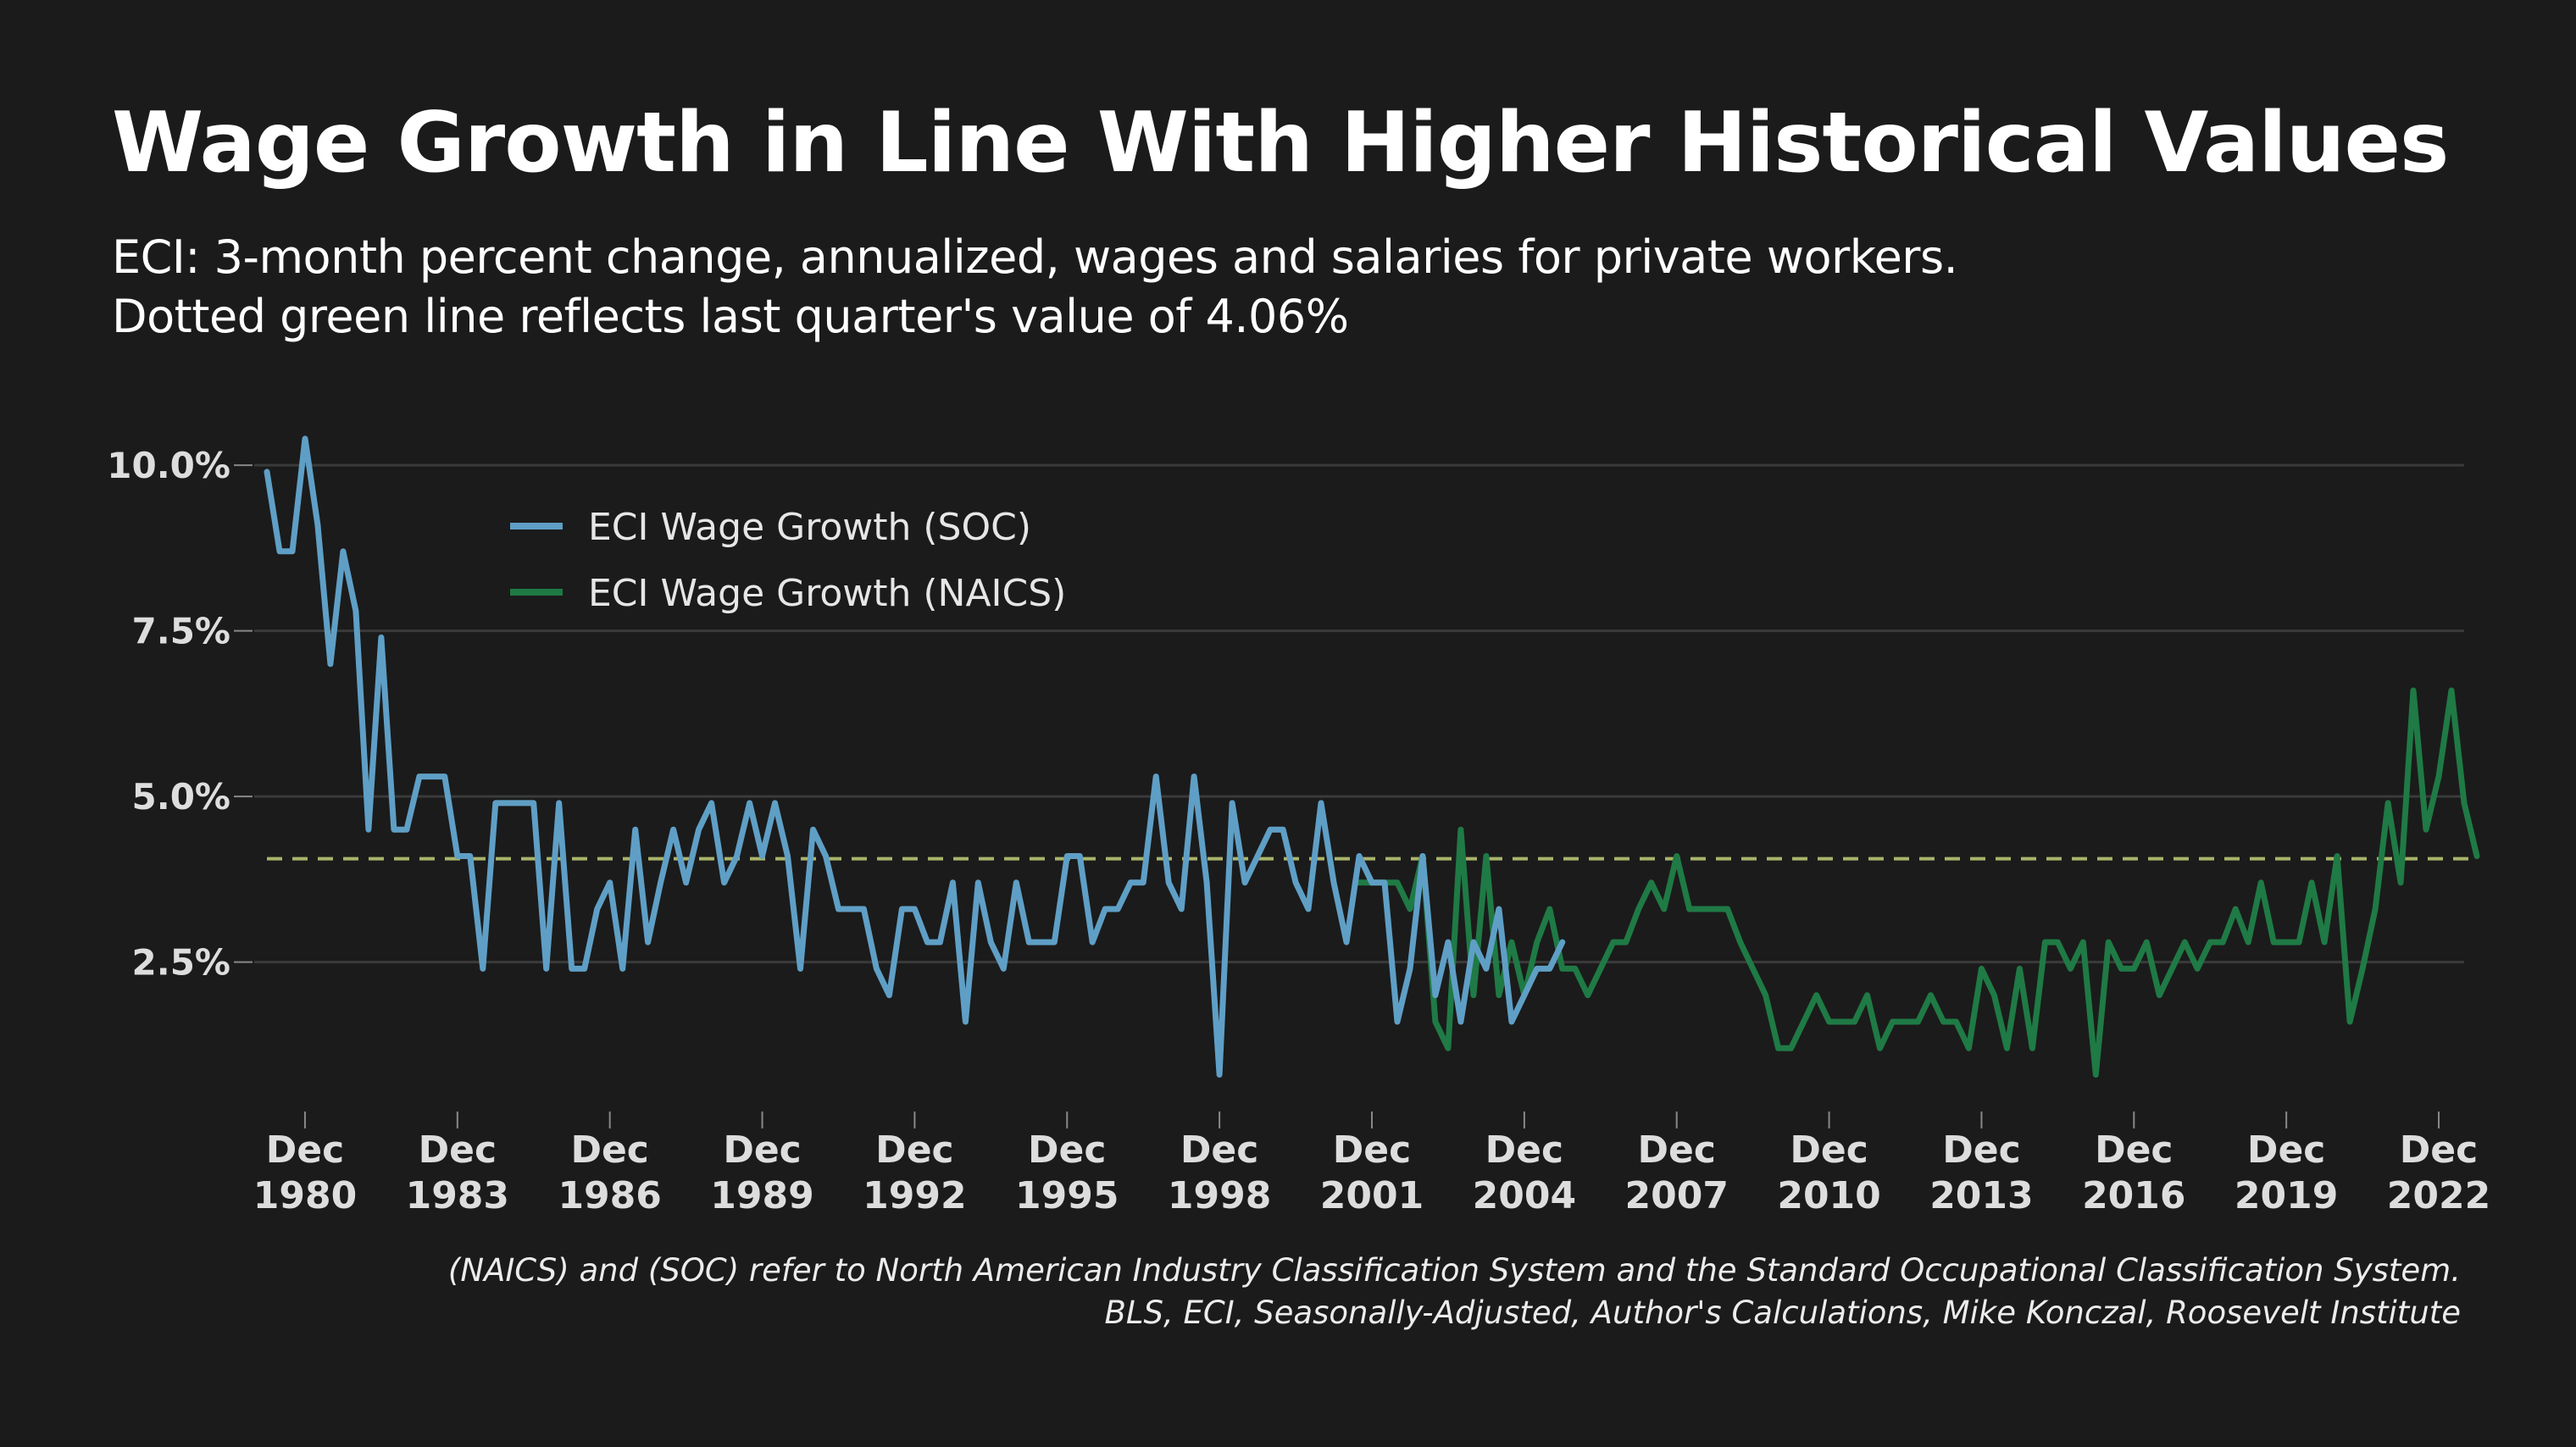 The height and width of the screenshot is (1447, 2576). Describe the element at coordinates (457, 1195) in the screenshot. I see `x-tick-label-year: 1983` at that location.